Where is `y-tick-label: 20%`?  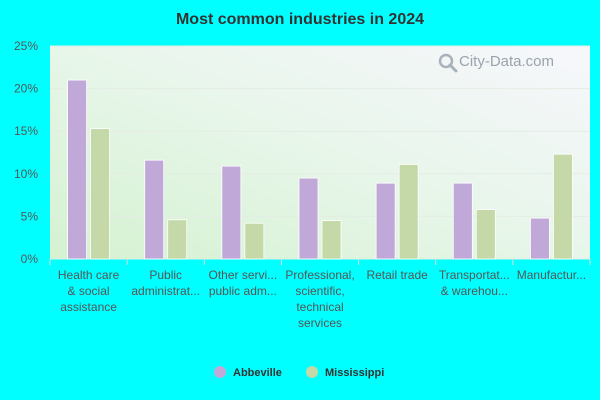 y-tick-label: 20% is located at coordinates (26, 89).